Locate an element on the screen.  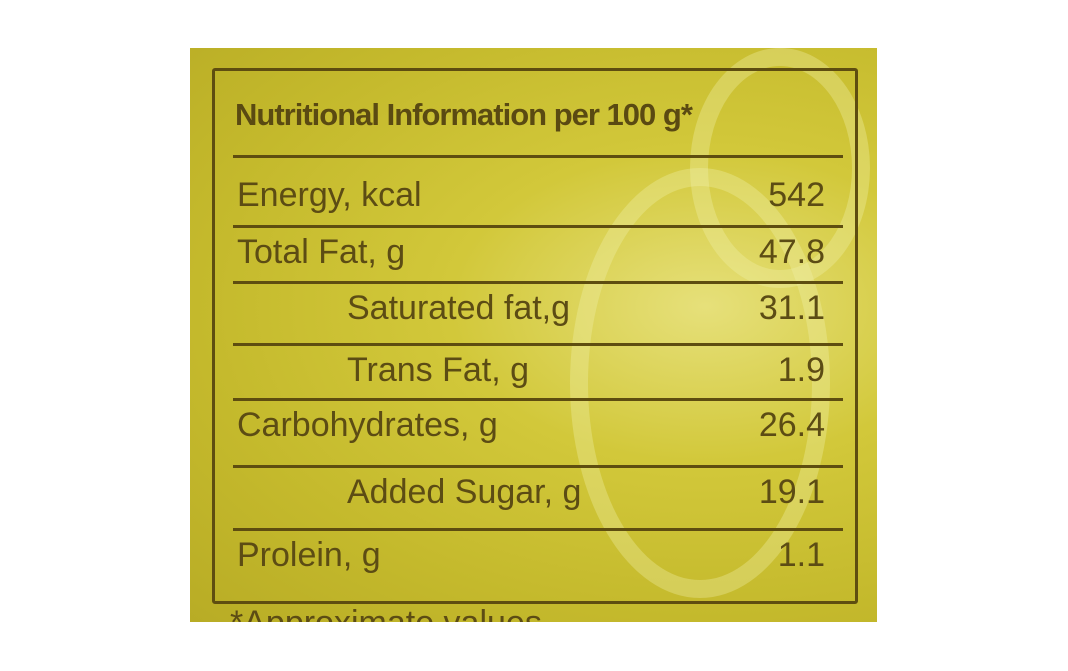
nutrient-value: 542 is located at coordinates (796, 195).